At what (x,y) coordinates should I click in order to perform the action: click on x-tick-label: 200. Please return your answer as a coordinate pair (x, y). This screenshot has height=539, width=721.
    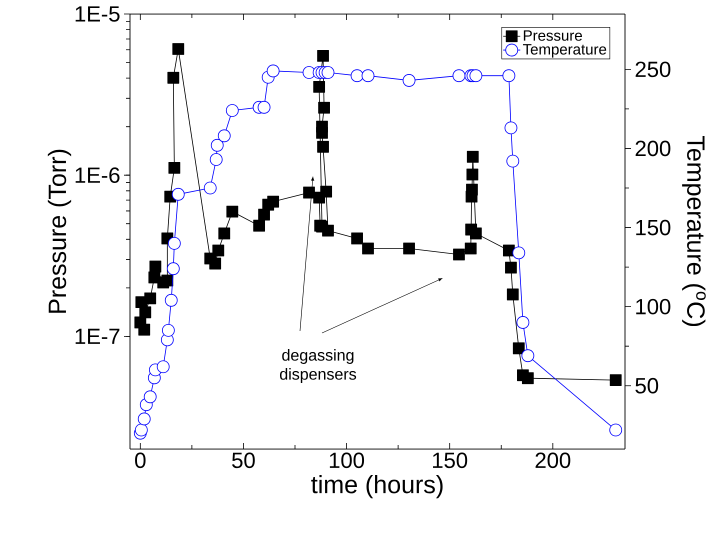
    Looking at the image, I should click on (553, 460).